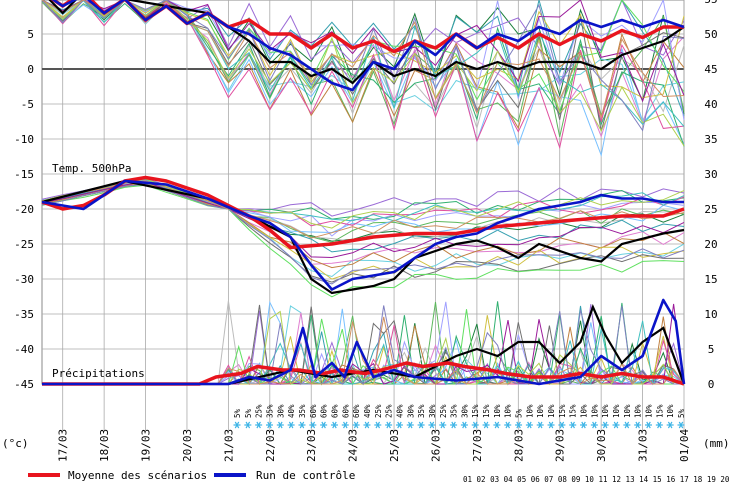 Image resolution: width=731 pixels, height=483 pixels. What do you see at coordinates (560, 445) in the screenshot?
I see `x-date-label: 29/03` at bounding box center [560, 445].